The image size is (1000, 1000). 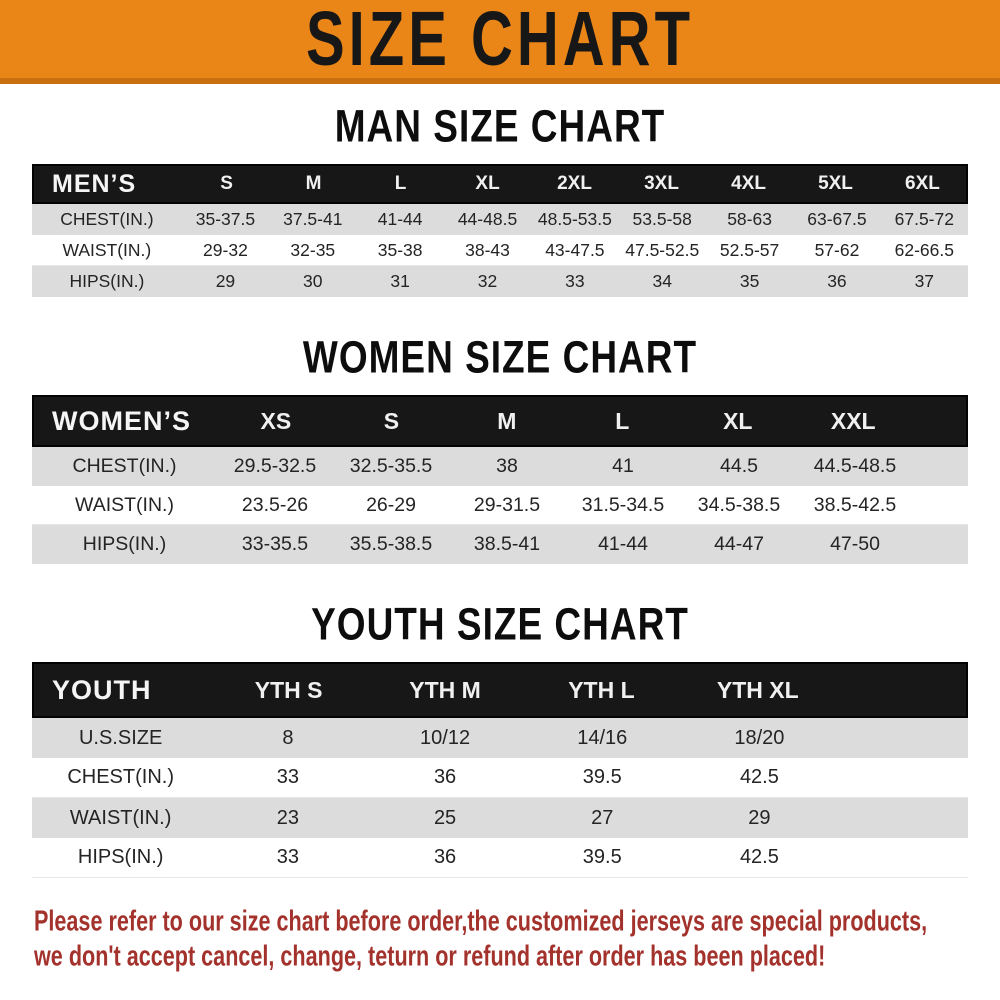 What do you see at coordinates (500, 421) in the screenshot?
I see `women-table-header: WOMEN’S XS S M L XL XXL` at bounding box center [500, 421].